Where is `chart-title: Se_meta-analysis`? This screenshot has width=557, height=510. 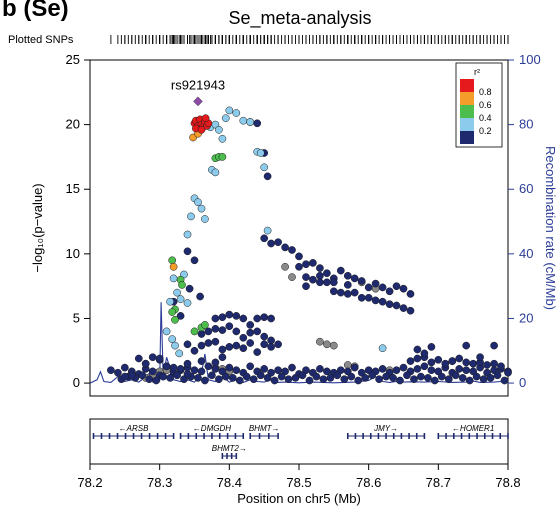
chart-title: Se_meta-analysis is located at coordinates (299, 18).